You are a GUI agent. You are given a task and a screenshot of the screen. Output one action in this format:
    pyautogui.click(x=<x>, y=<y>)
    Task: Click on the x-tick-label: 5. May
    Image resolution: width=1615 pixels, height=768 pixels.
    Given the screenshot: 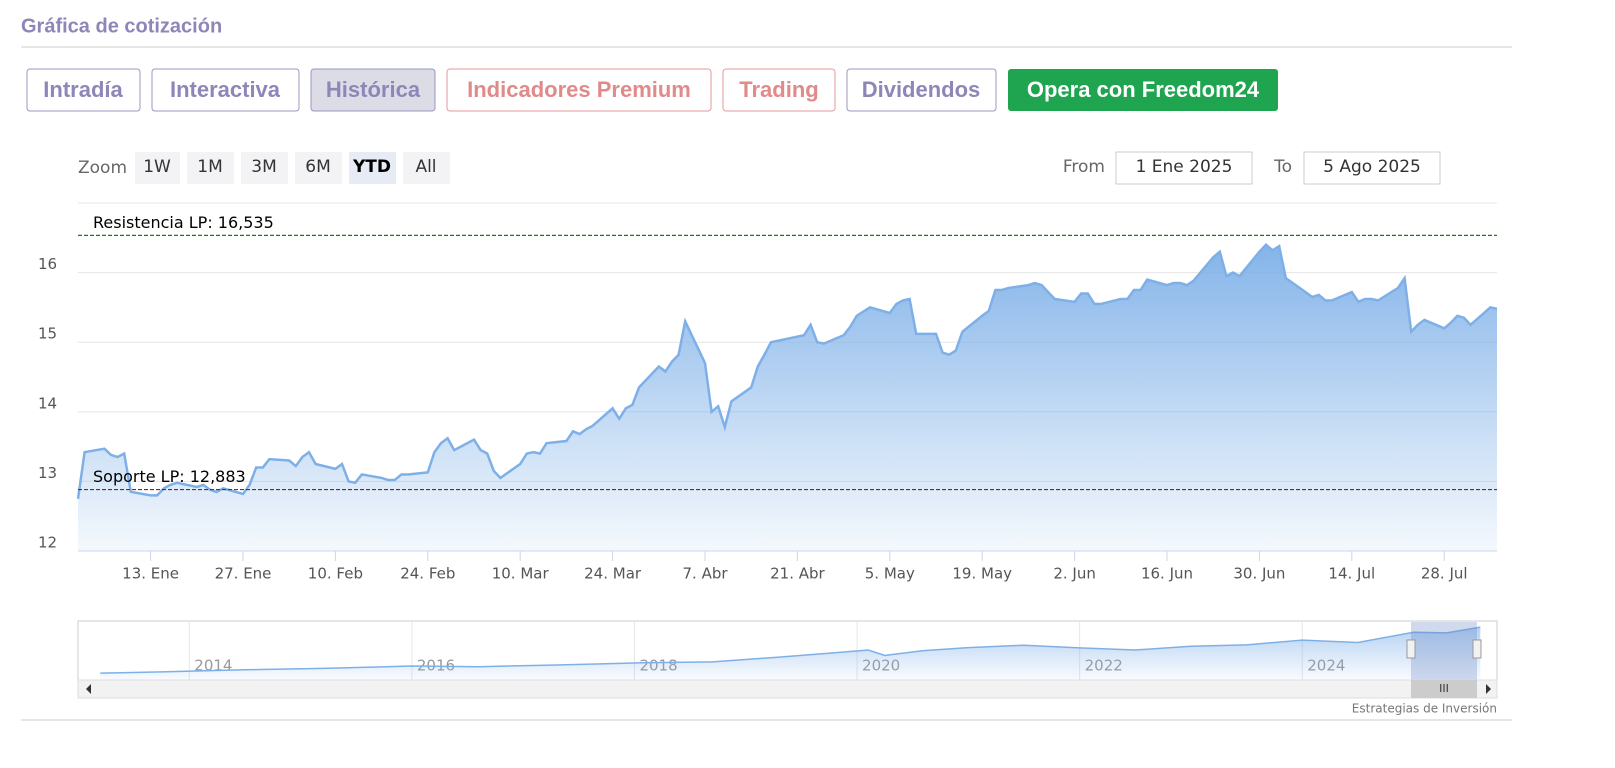 What is the action you would take?
    pyautogui.click(x=890, y=574)
    